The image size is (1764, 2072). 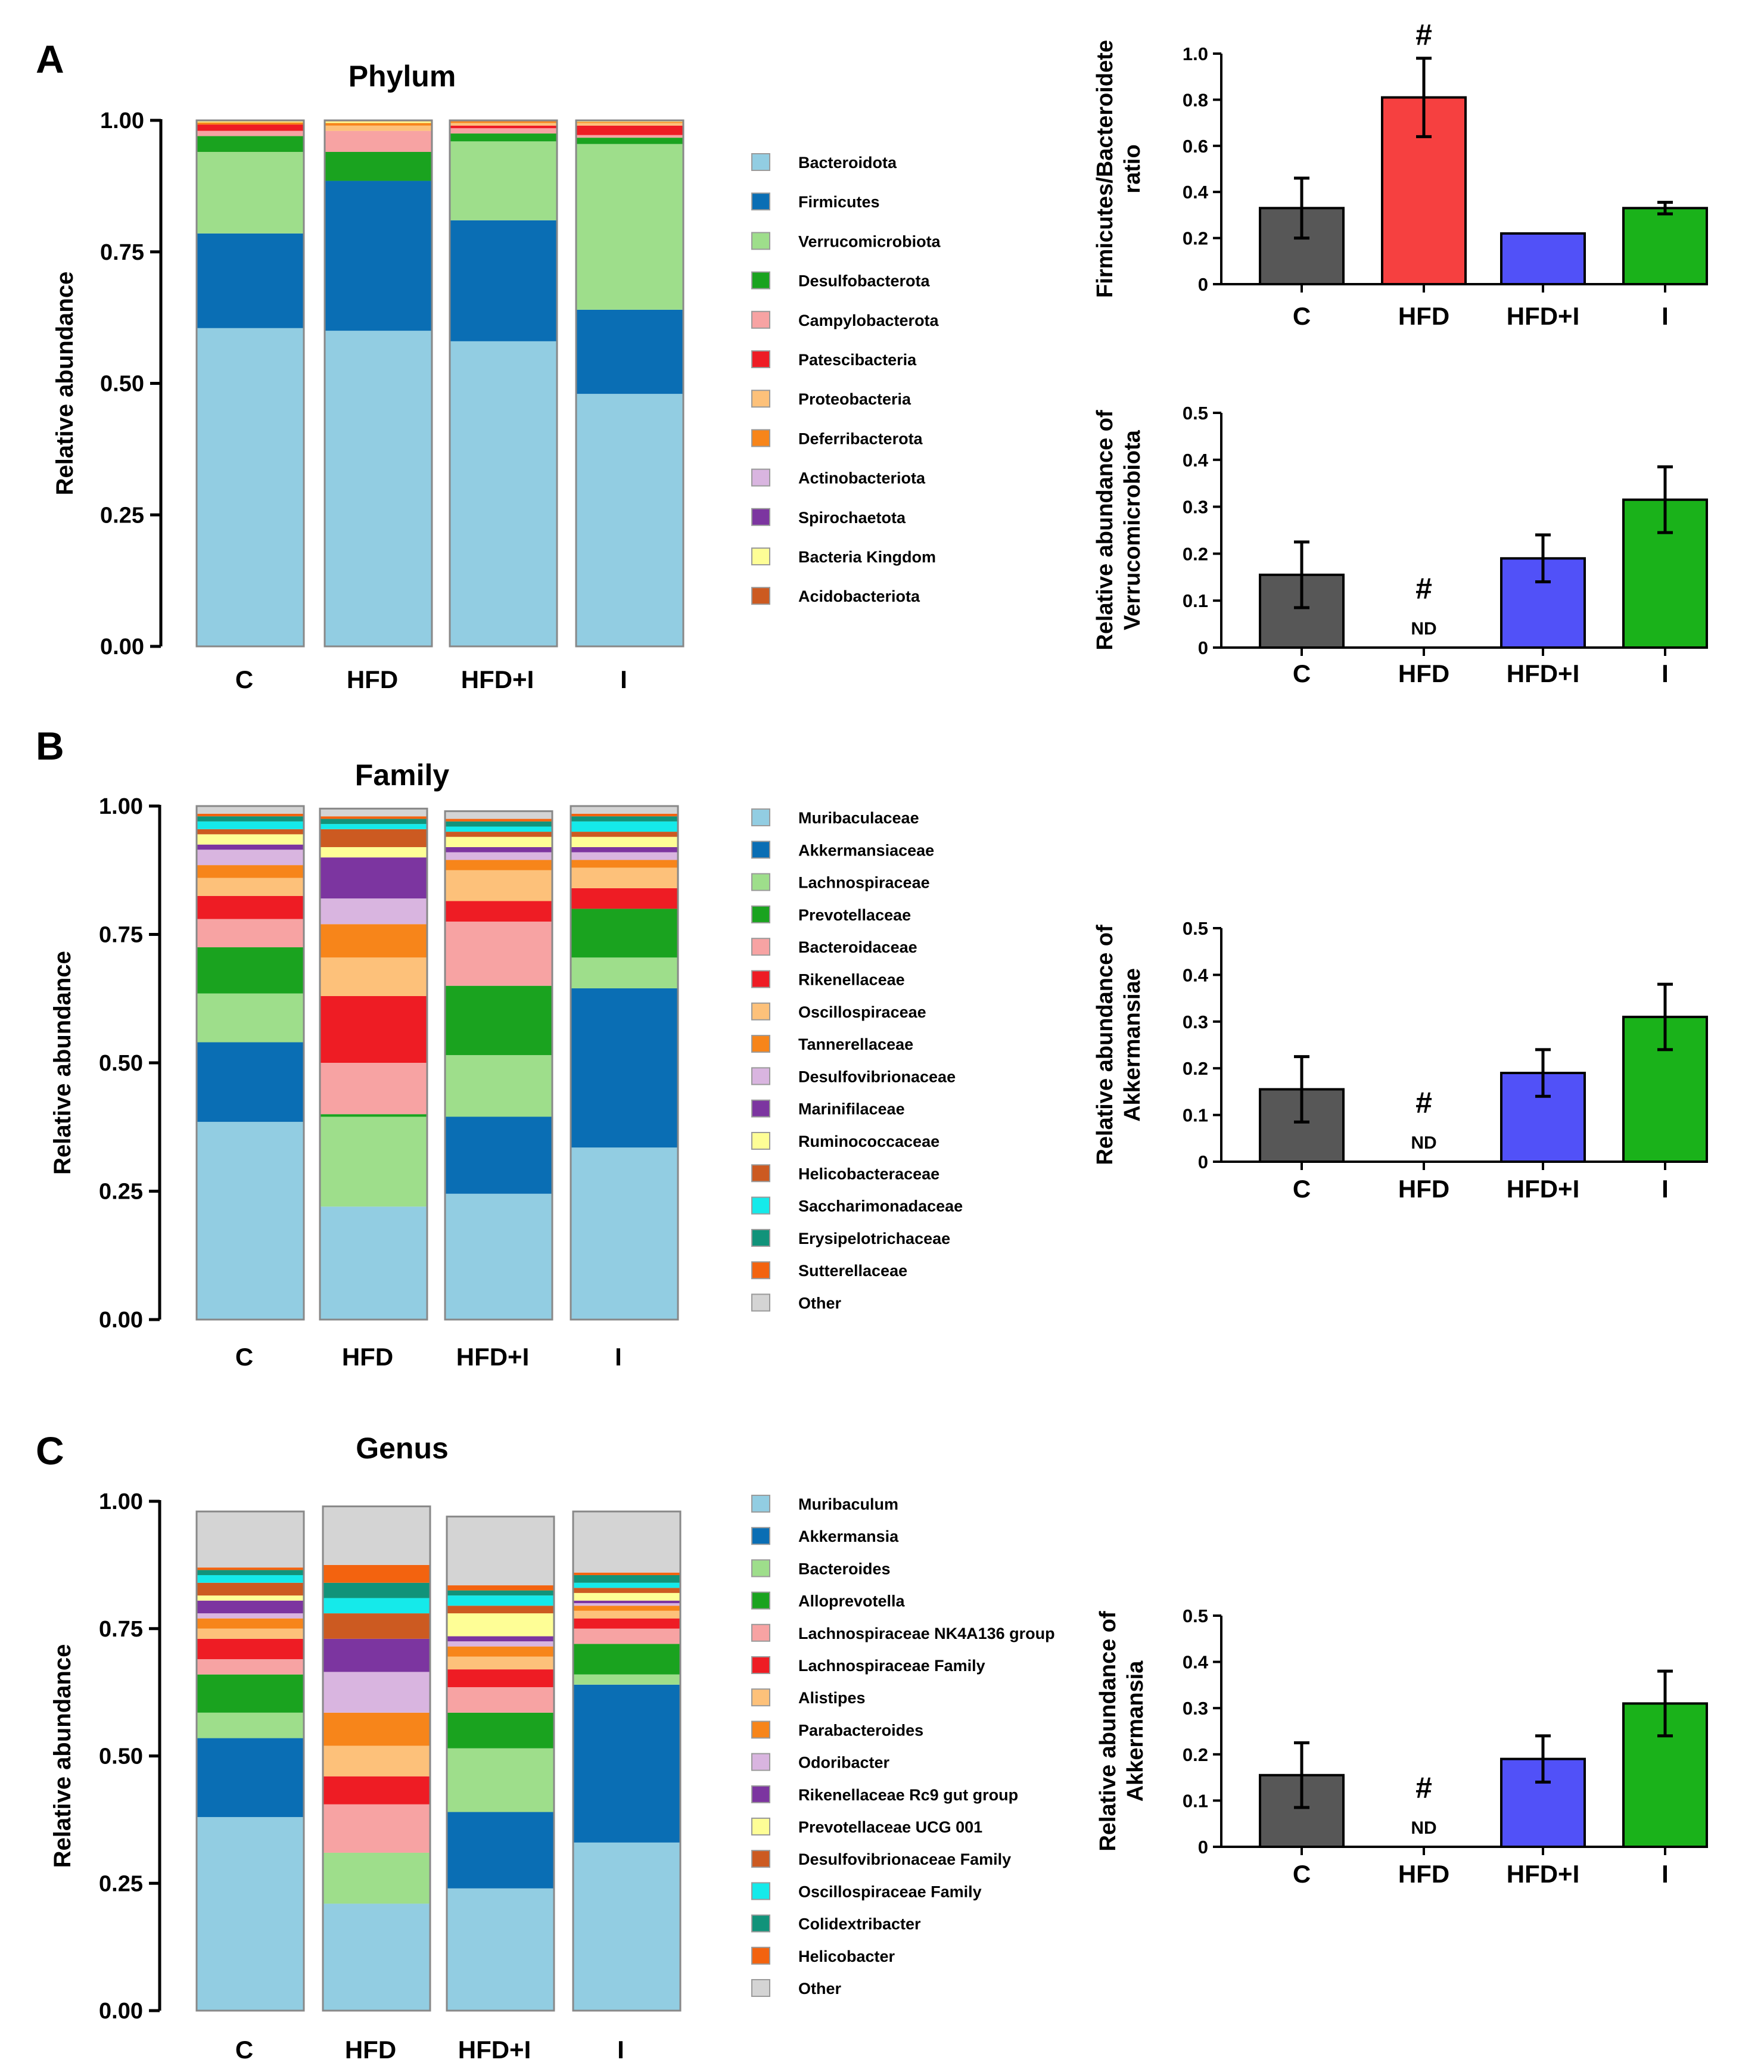 What do you see at coordinates (869, 241) in the screenshot?
I see `legend-label: Verrucomicrobiota` at bounding box center [869, 241].